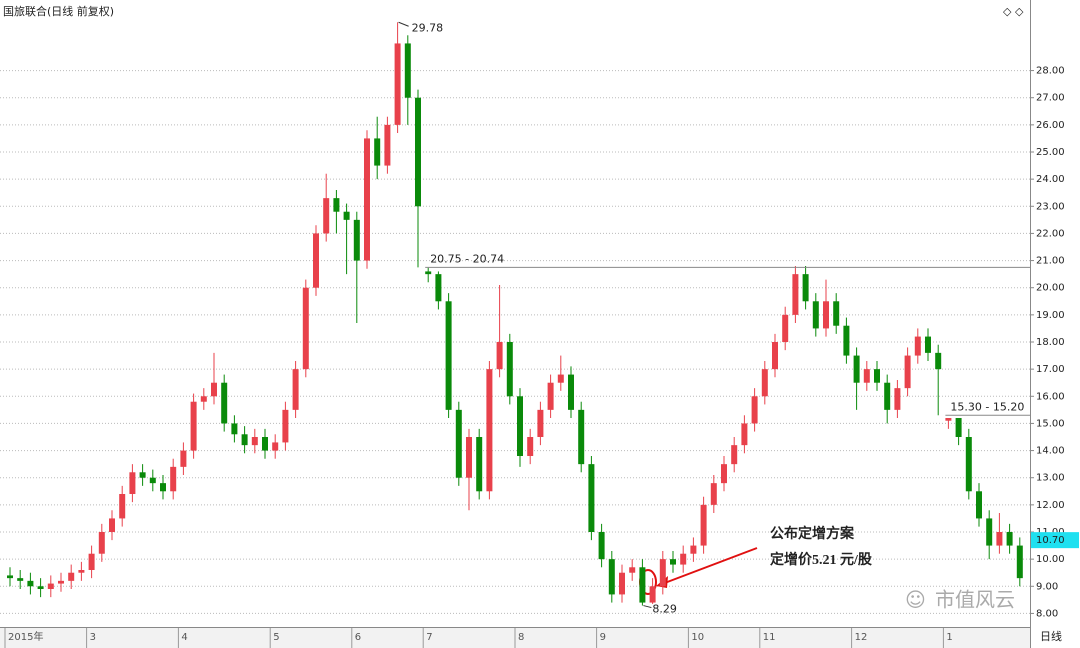  What do you see at coordinates (25, 636) in the screenshot?
I see `x-tick-label: 2015年` at bounding box center [25, 636].